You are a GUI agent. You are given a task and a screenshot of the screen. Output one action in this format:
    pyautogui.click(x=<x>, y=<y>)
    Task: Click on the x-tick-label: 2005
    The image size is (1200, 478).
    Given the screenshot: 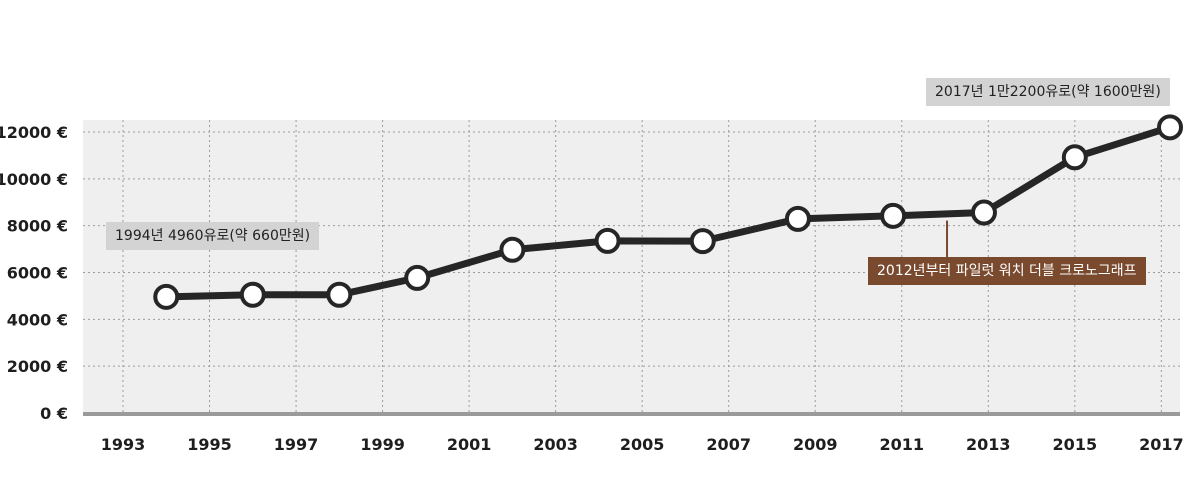 What is the action you would take?
    pyautogui.click(x=642, y=444)
    